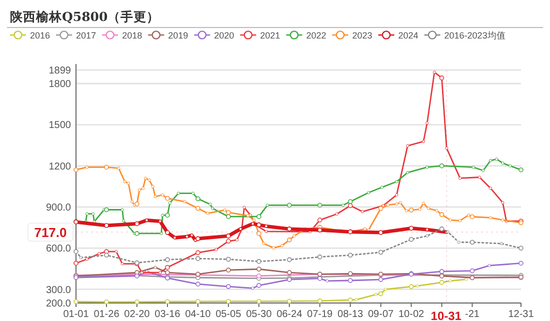 The width and height of the screenshot is (550, 321). What do you see at coordinates (198, 314) in the screenshot?
I see `x-tick-label: 04-10` at bounding box center [198, 314].